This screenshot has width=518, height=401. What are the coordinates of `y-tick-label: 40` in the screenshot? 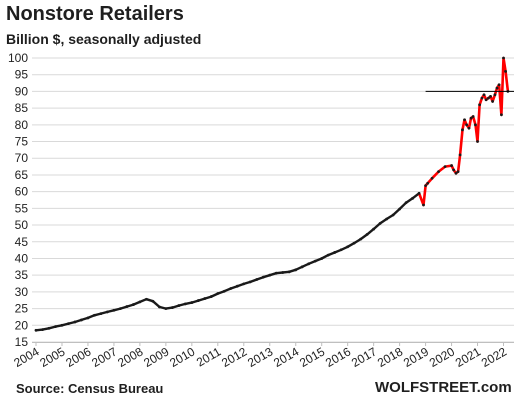 It's located at (22, 258).